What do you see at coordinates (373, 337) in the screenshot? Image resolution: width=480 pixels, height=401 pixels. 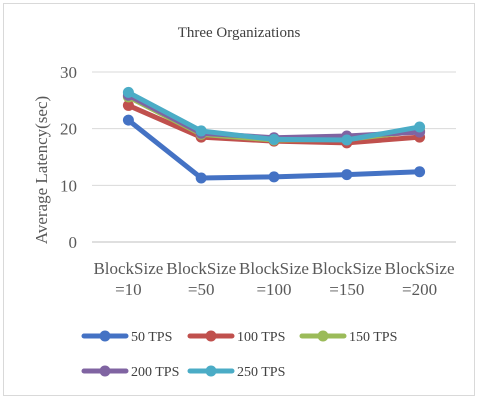 I see `legend-label: 150 TPS` at bounding box center [373, 337].